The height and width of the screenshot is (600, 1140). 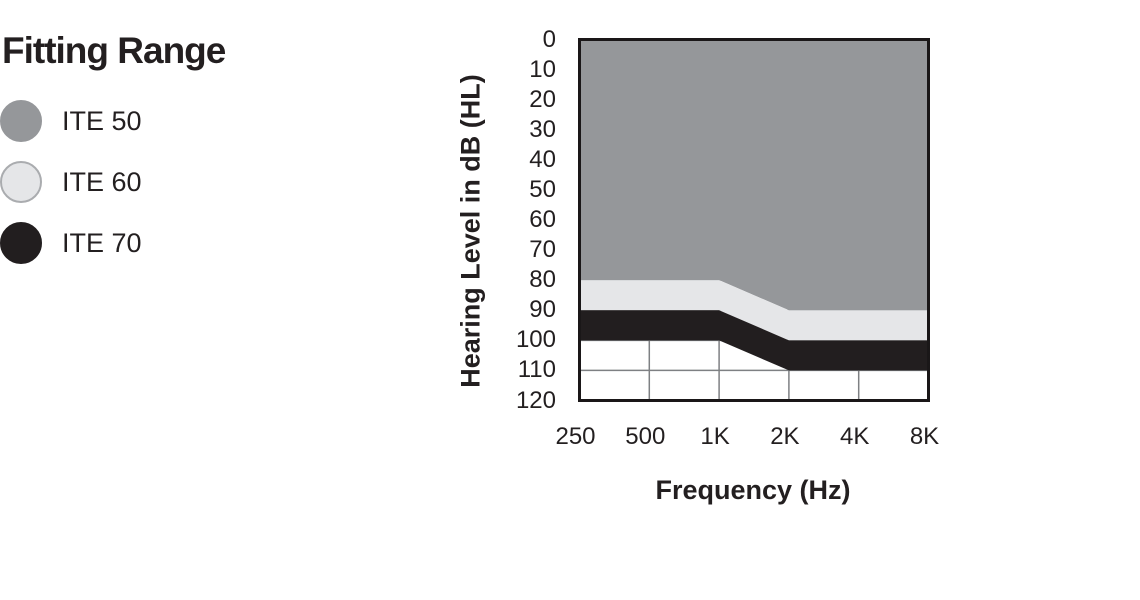 What do you see at coordinates (542, 69) in the screenshot?
I see `y-tick-label: 10` at bounding box center [542, 69].